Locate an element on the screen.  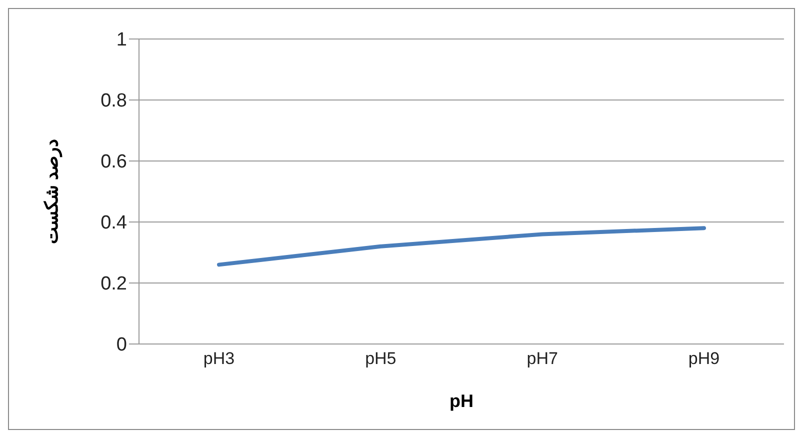
y-tick-label: 0.6 is located at coordinates (113, 162).